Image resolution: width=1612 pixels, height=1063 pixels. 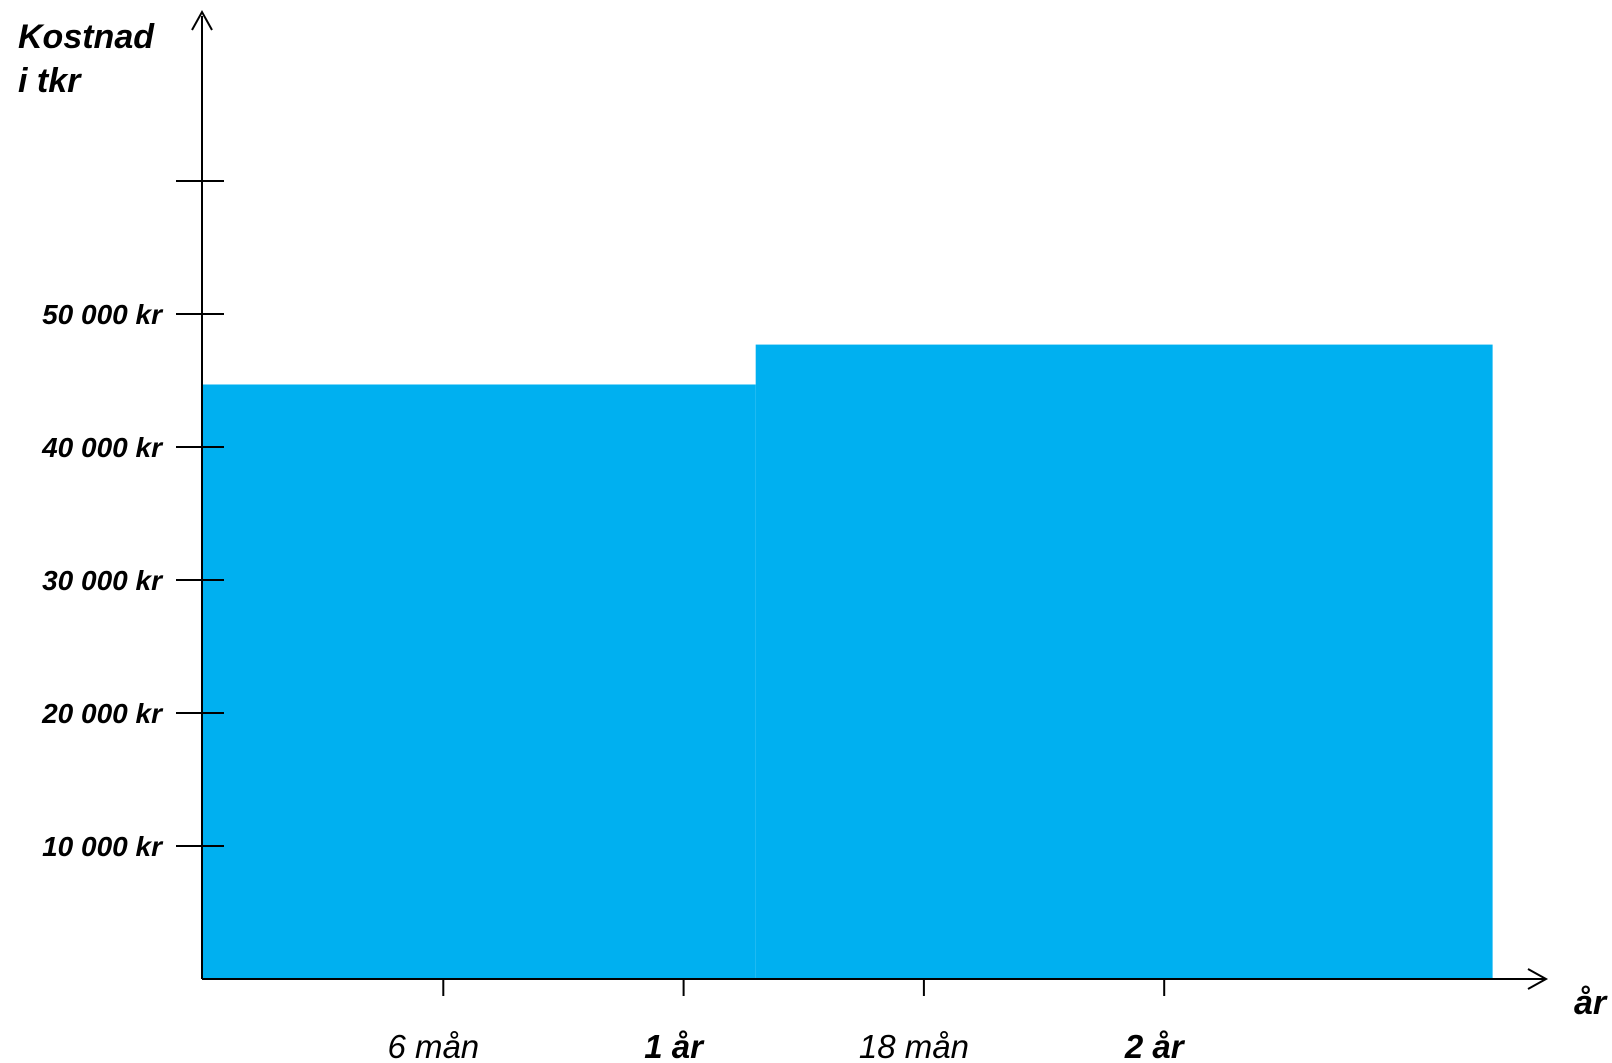 What do you see at coordinates (914, 1045) in the screenshot?
I see `x-tick-label: 18 mån` at bounding box center [914, 1045].